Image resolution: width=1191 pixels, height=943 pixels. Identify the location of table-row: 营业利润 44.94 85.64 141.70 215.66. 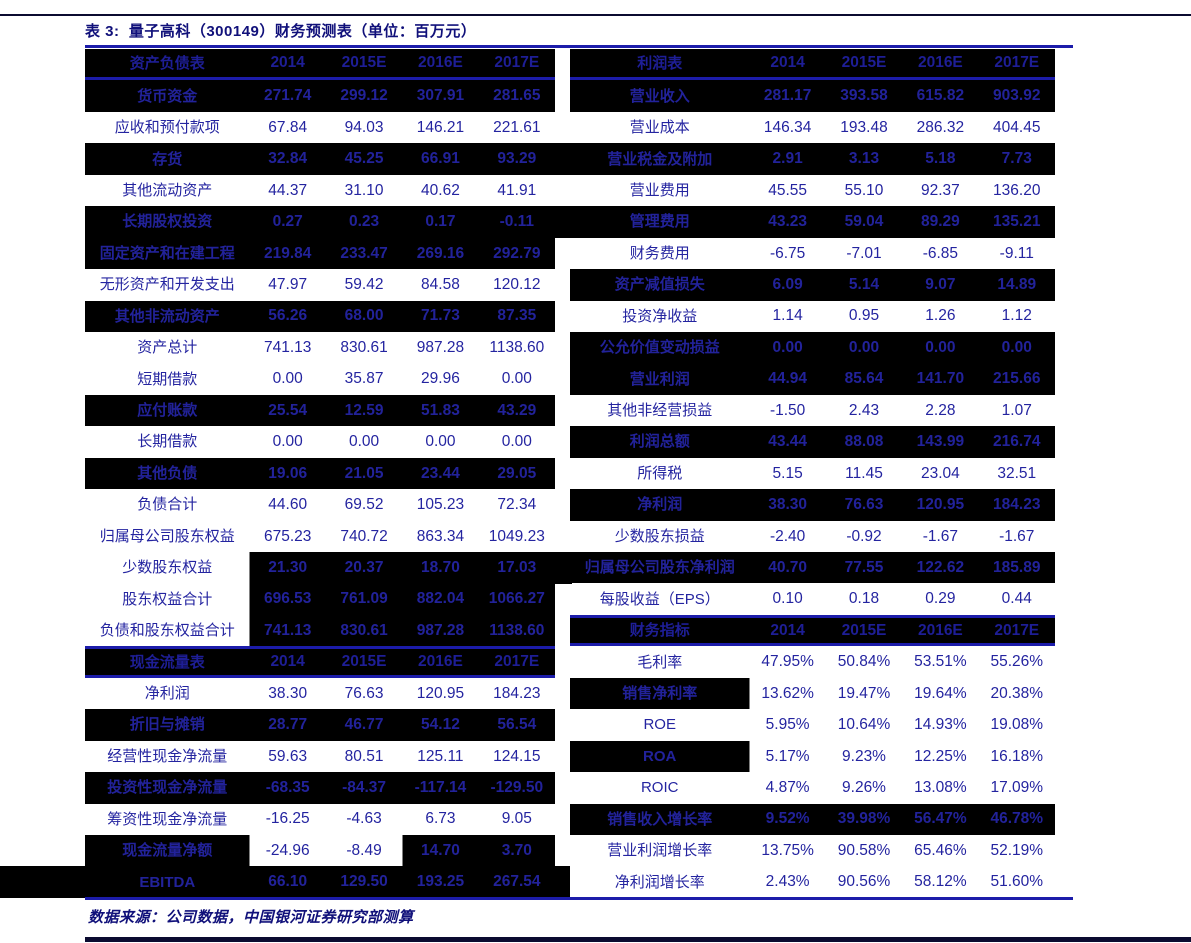
(812, 379).